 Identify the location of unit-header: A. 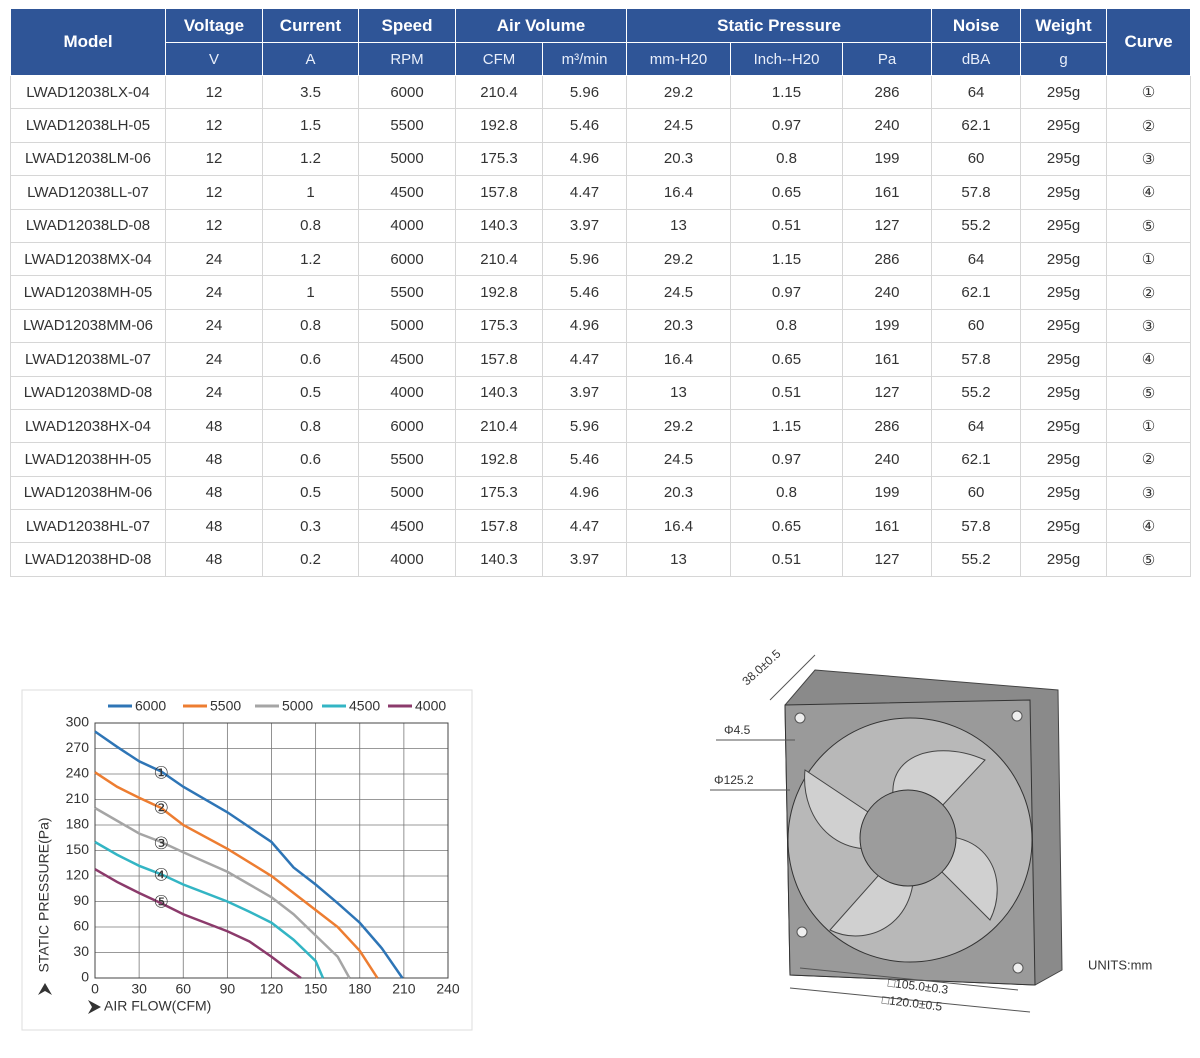
(310, 59).